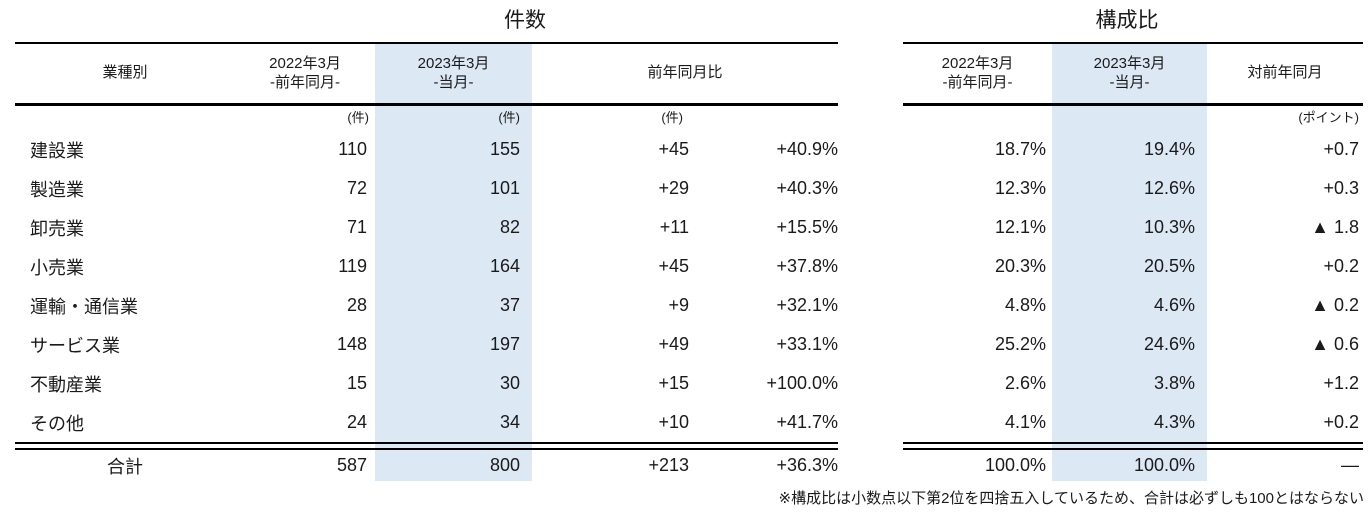 The height and width of the screenshot is (515, 1370). Describe the element at coordinates (1133, 266) in the screenshot. I see `table-row: 20.3% 20.5% +0.2` at that location.